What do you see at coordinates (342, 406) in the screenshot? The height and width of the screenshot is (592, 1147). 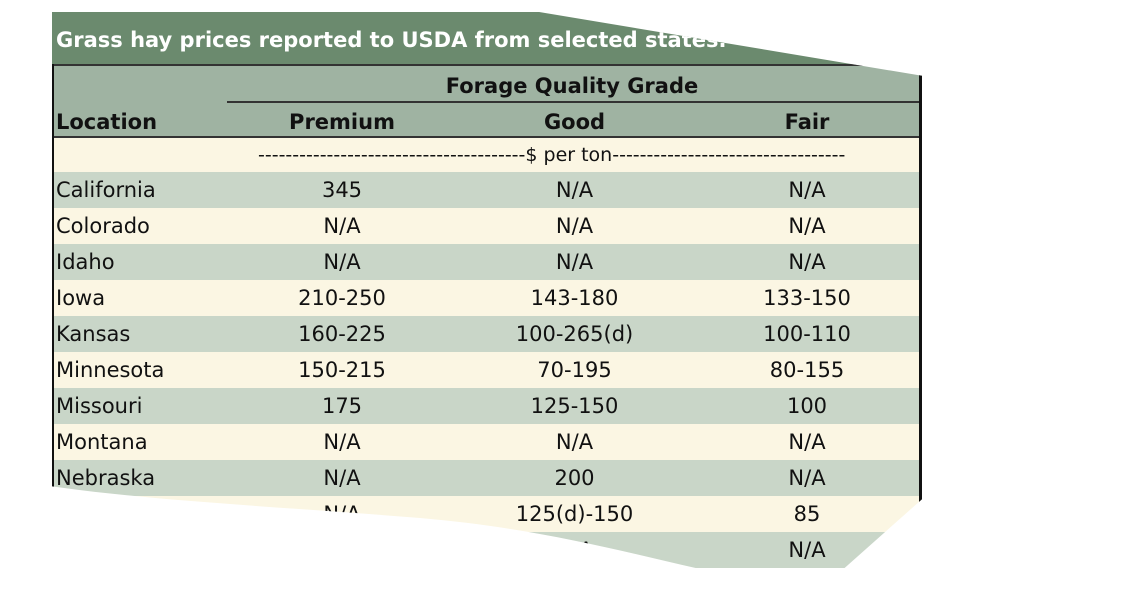 I see `premium-price-cell: 175` at bounding box center [342, 406].